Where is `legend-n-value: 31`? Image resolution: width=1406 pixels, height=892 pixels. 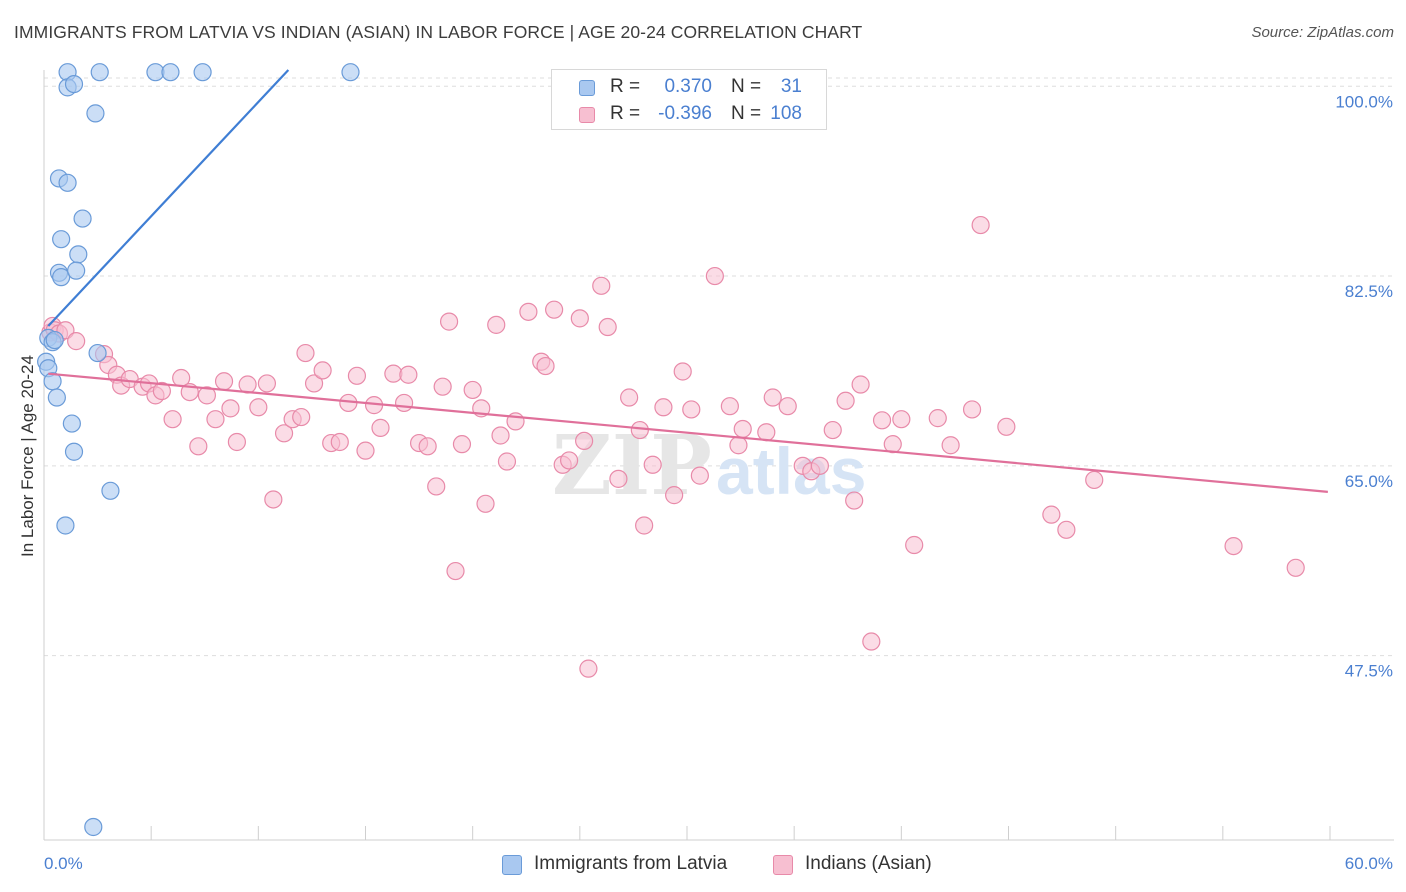 legend-n-value: 31 is located at coordinates (791, 86).